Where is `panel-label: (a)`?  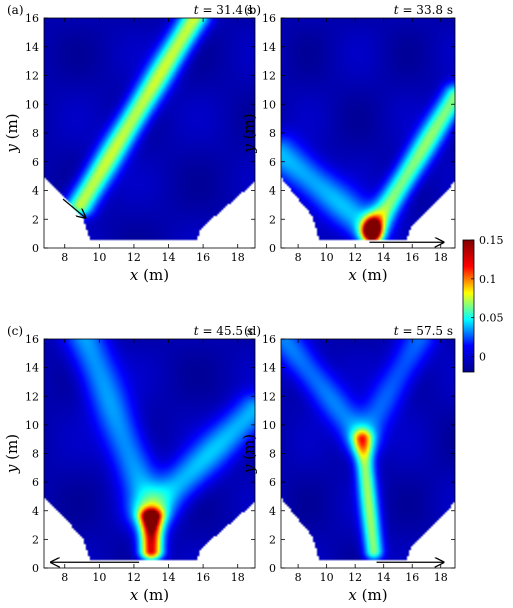 panel-label: (a) is located at coordinates (15, 10).